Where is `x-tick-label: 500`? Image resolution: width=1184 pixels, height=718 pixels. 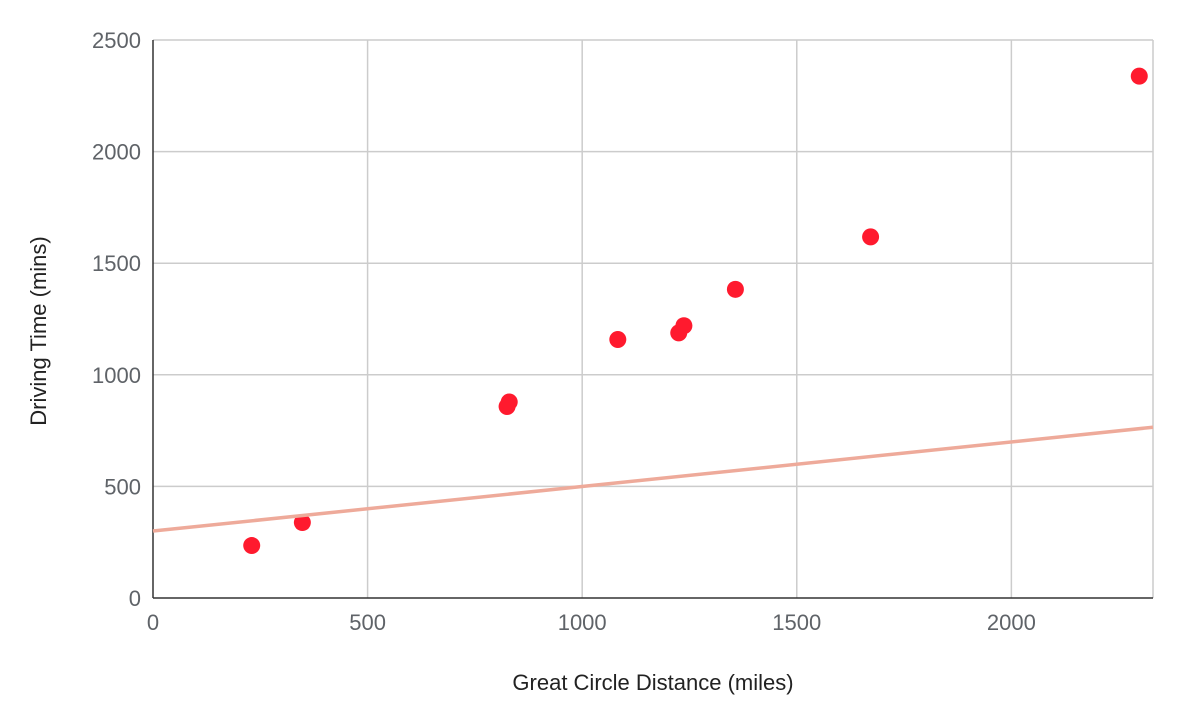 x-tick-label: 500 is located at coordinates (367, 622).